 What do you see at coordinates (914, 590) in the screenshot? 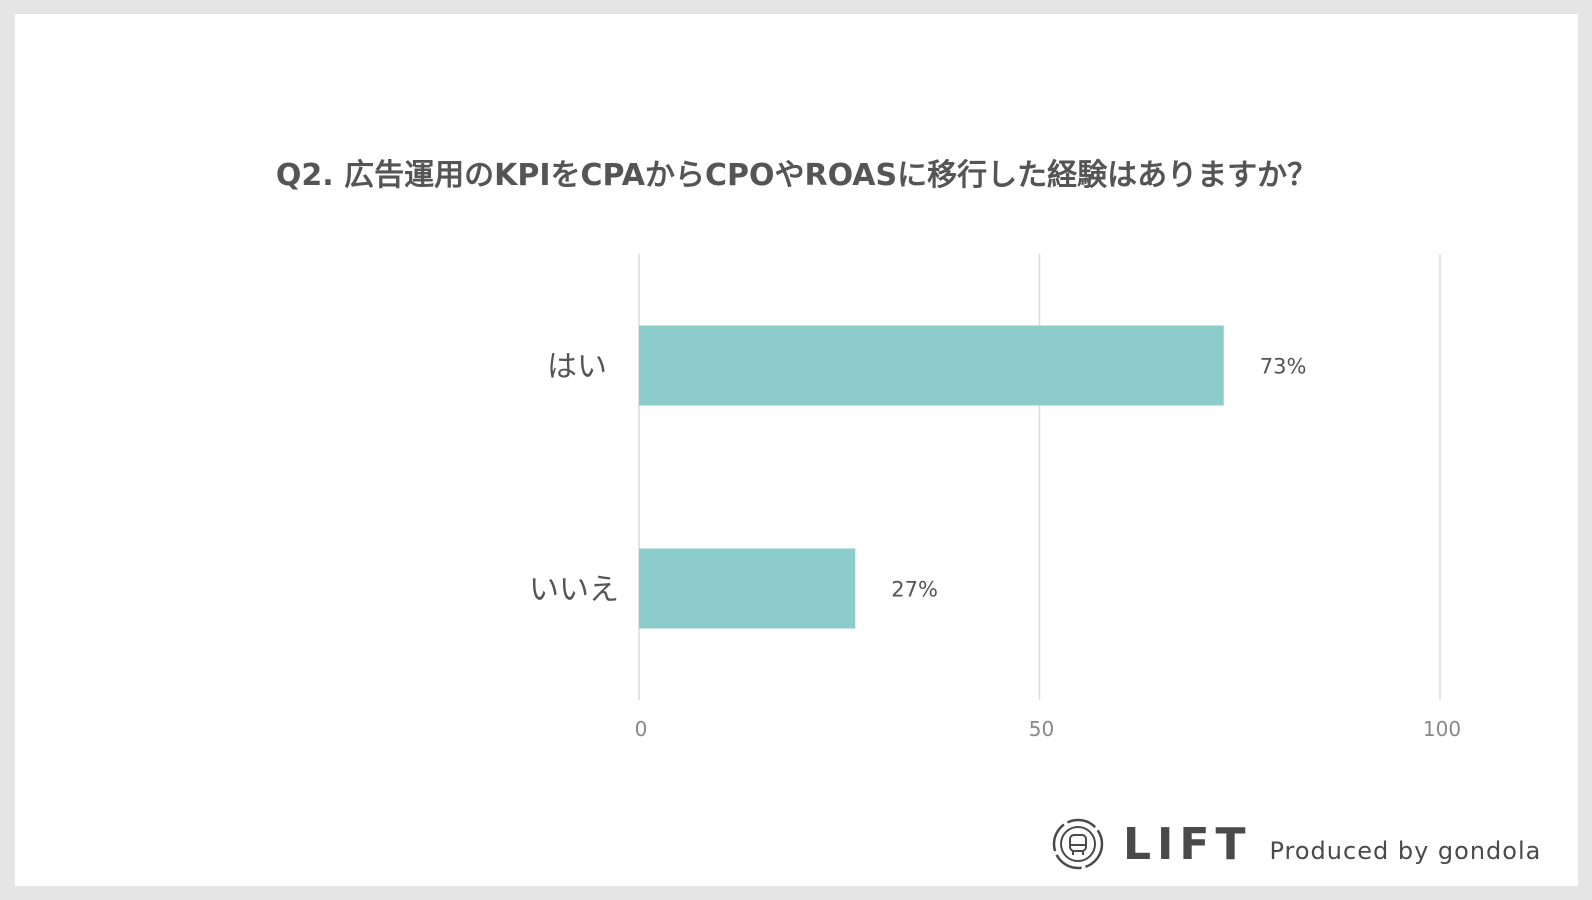
I see `data-label: 27%` at bounding box center [914, 590].